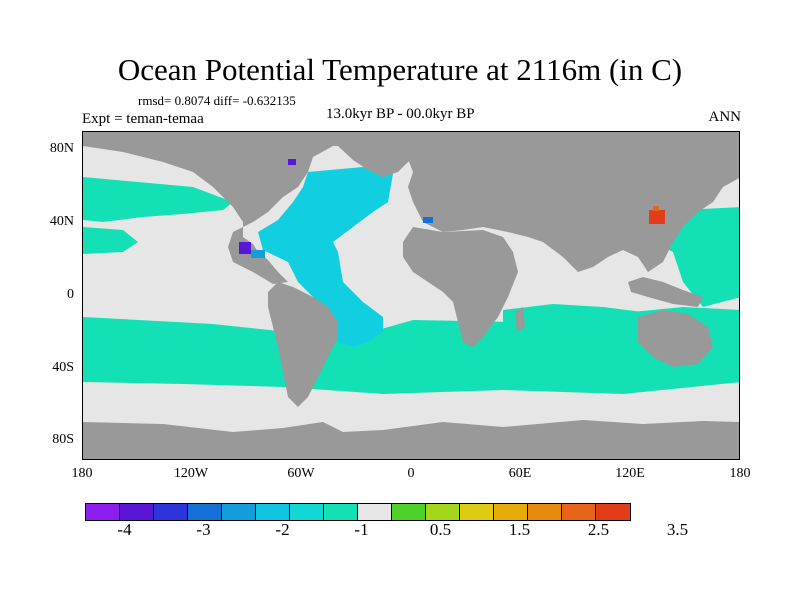 The height and width of the screenshot is (600, 800). What do you see at coordinates (143, 119) in the screenshot?
I see `experiment-text: Expt = teman-temaa` at bounding box center [143, 119].